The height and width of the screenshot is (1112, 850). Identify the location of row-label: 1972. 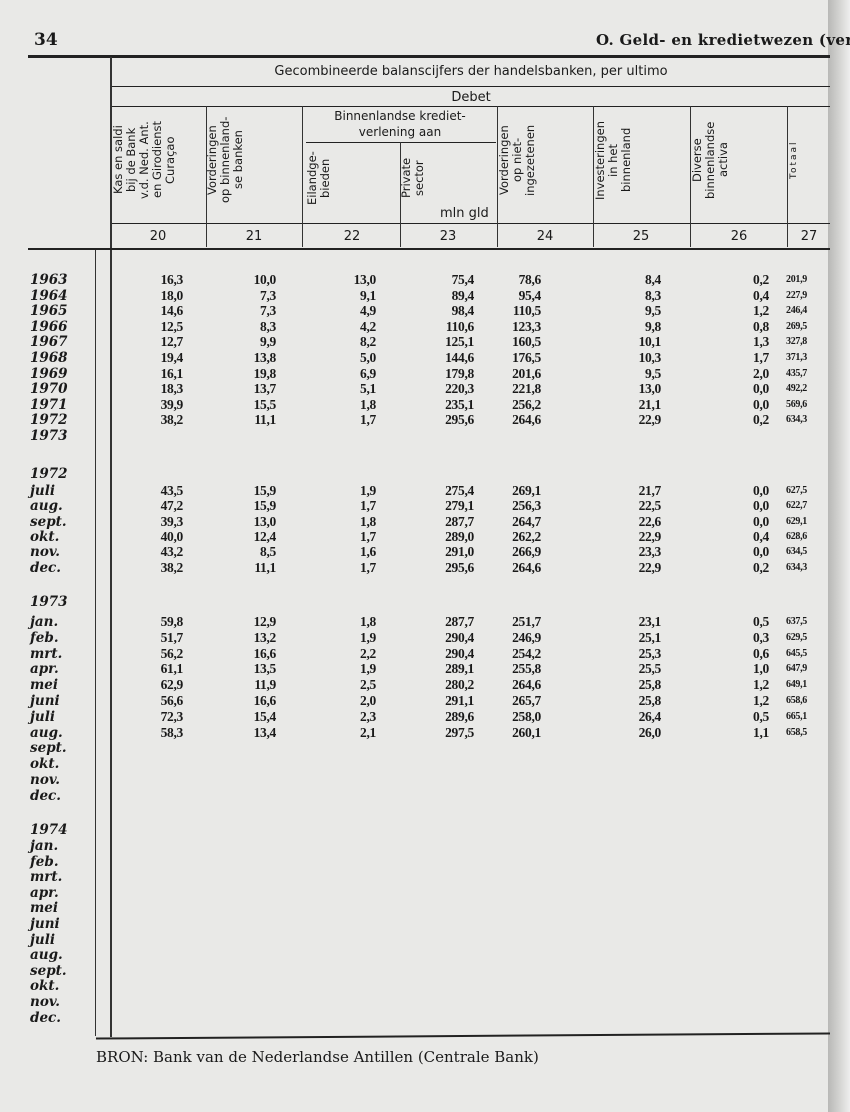
(49, 420).